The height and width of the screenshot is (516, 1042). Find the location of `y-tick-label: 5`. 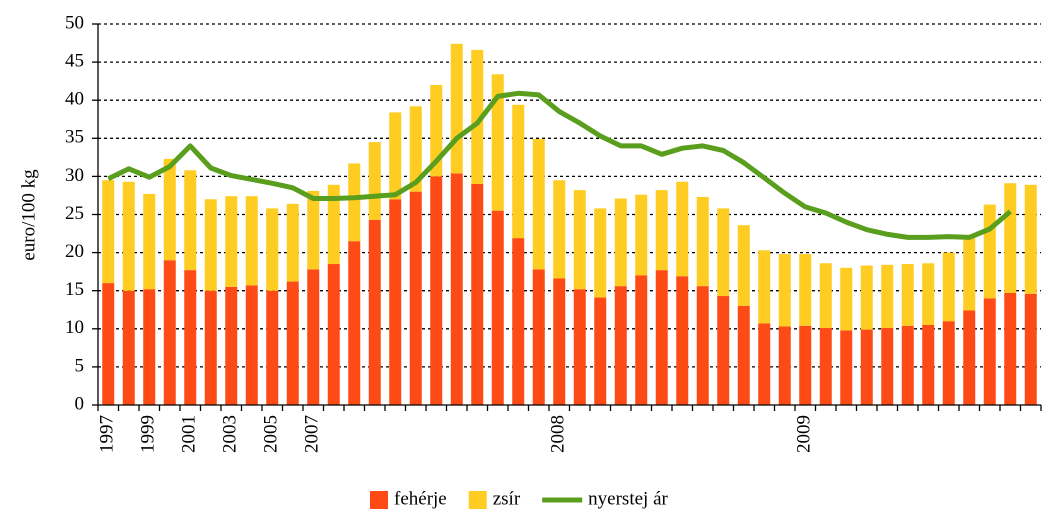

y-tick-label: 5 is located at coordinates (80, 365).